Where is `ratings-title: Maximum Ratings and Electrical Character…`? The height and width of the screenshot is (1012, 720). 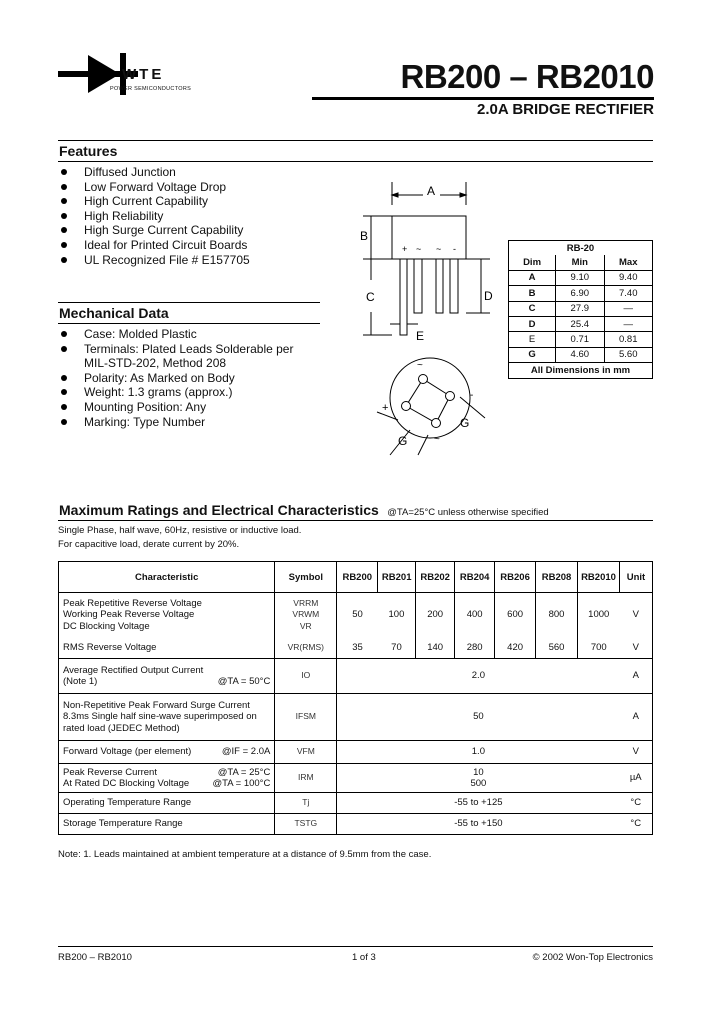 ratings-title: Maximum Ratings and Electrical Character… is located at coordinates (219, 510).